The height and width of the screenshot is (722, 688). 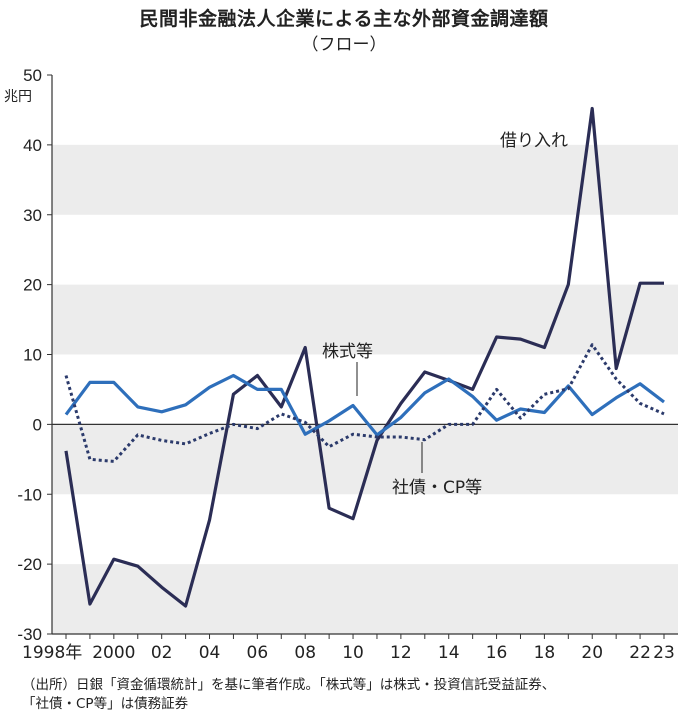 What do you see at coordinates (32, 215) in the screenshot?
I see `y-tick-label: 30` at bounding box center [32, 215].